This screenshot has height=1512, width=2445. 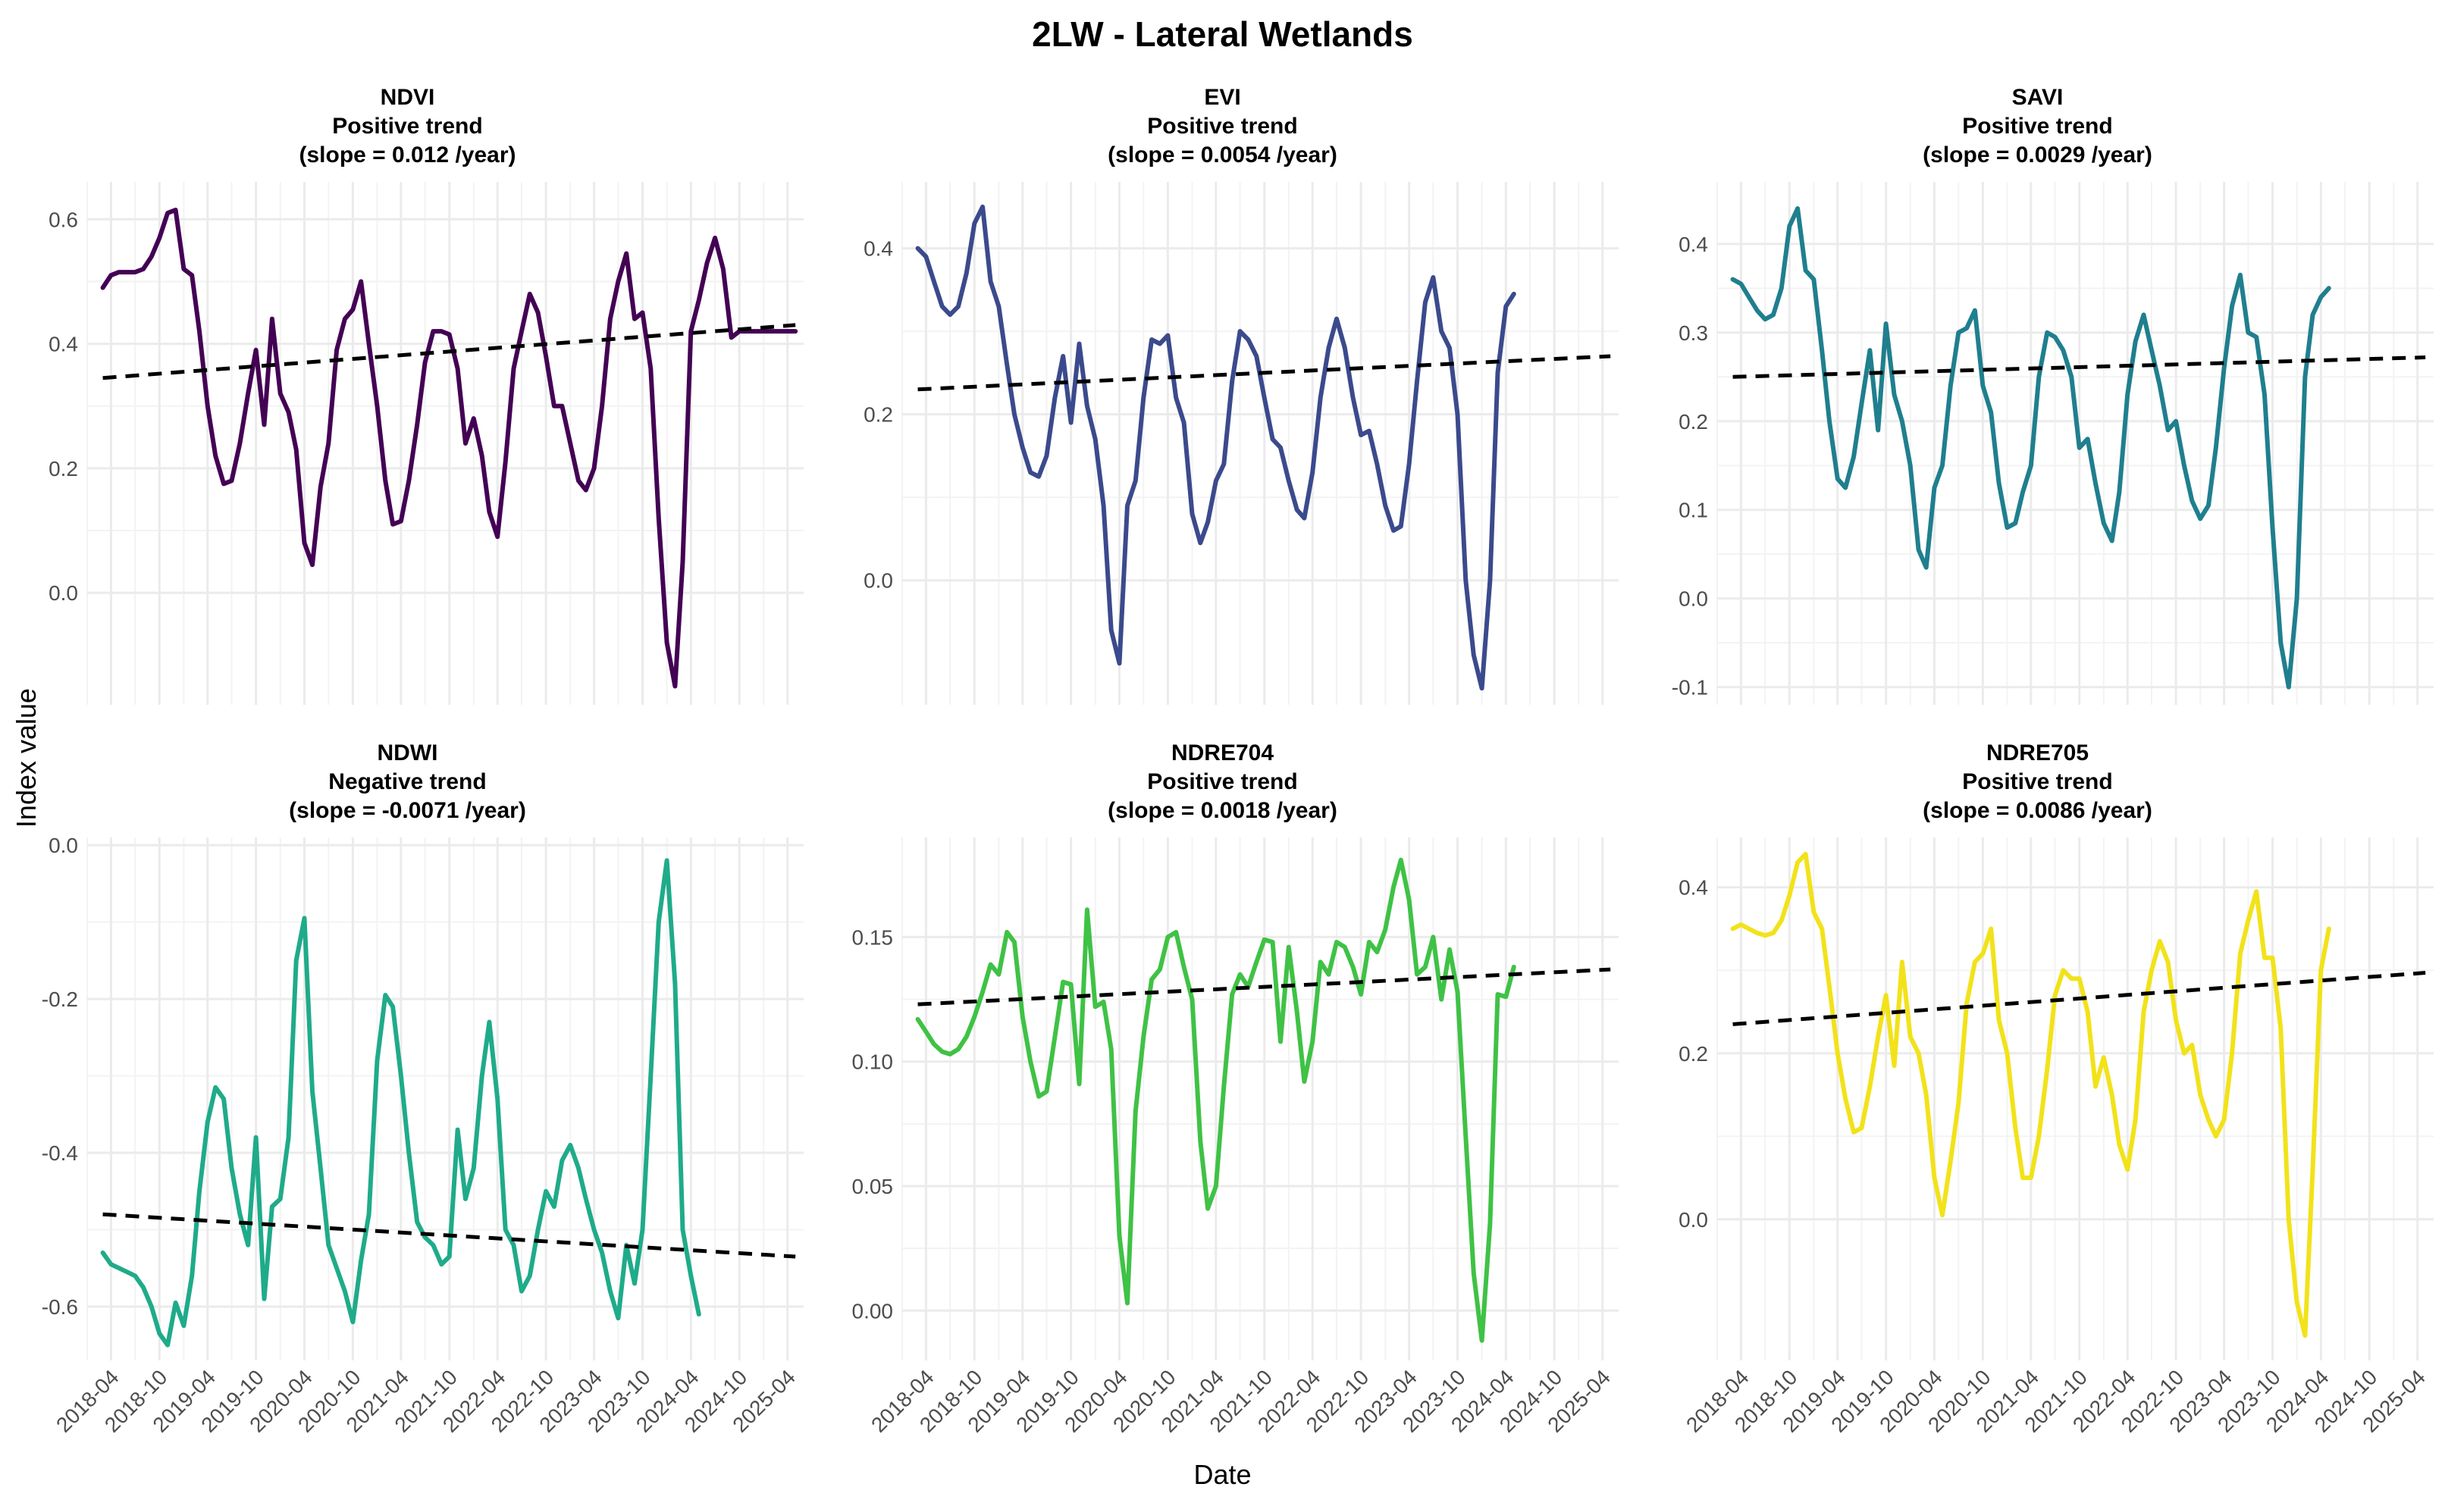 I want to click on panel-title-line: (slope = 0.0029 /year), so click(x=2037, y=154).